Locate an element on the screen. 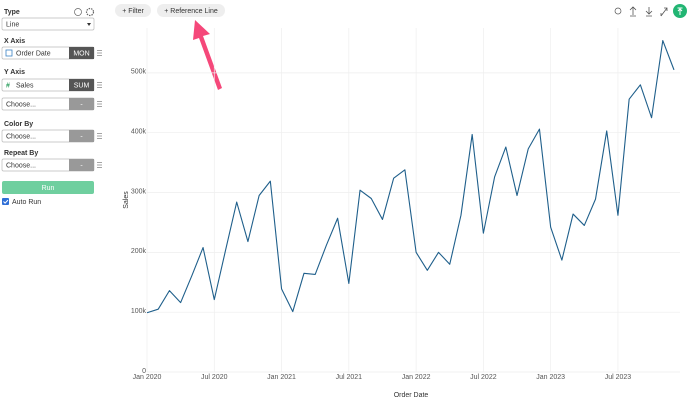  type-select is located at coordinates (48, 24).